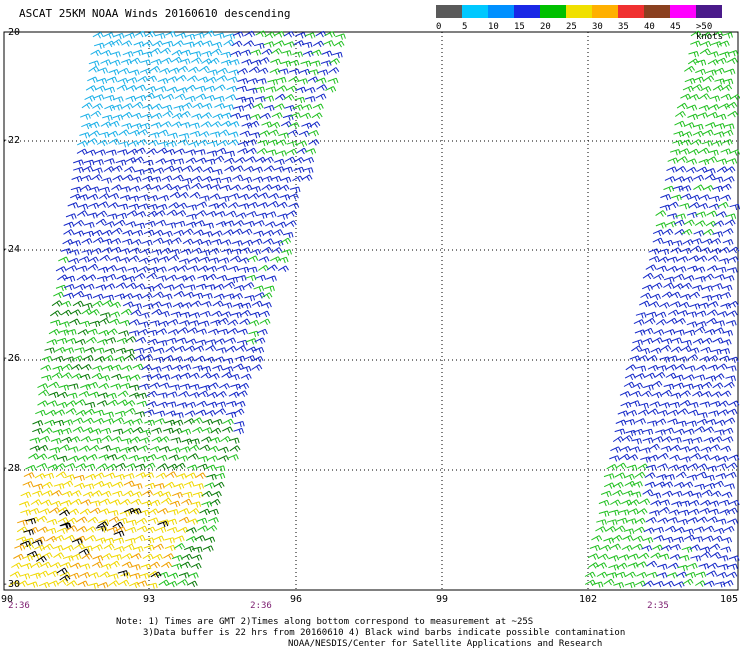 This screenshot has width=740, height=650. Describe the element at coordinates (729, 599) in the screenshot. I see `lon-label: 105` at that location.